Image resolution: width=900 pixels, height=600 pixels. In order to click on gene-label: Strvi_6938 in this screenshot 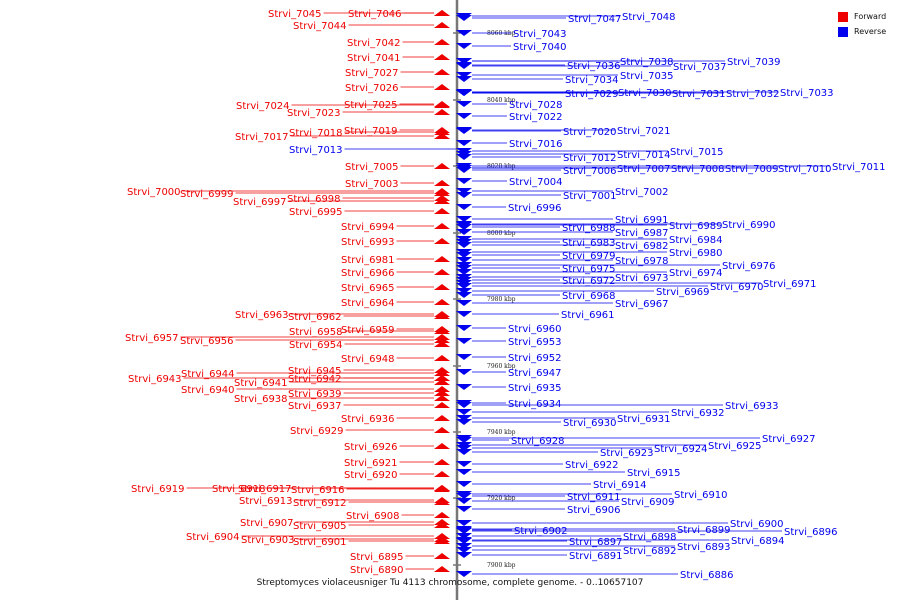, I will do `click(261, 399)`.